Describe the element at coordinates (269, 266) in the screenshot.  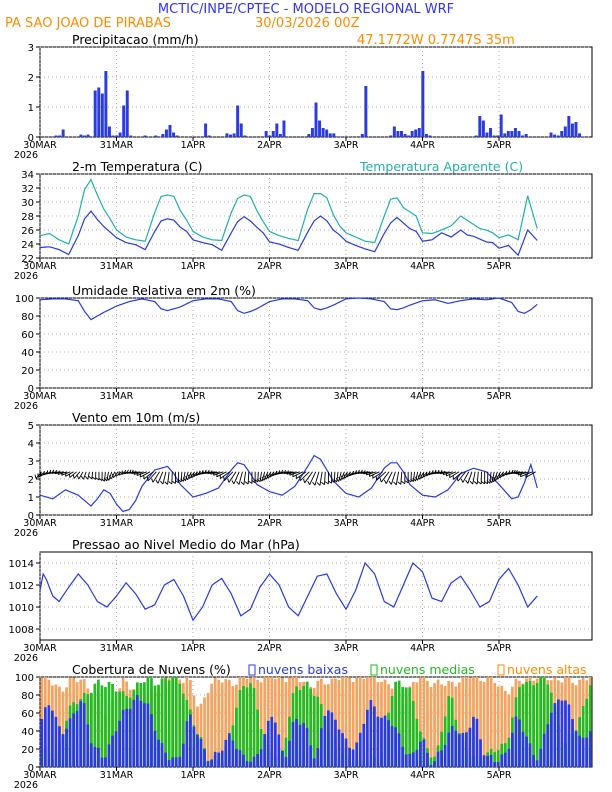
I see `x-tick-label: 2APR` at that location.